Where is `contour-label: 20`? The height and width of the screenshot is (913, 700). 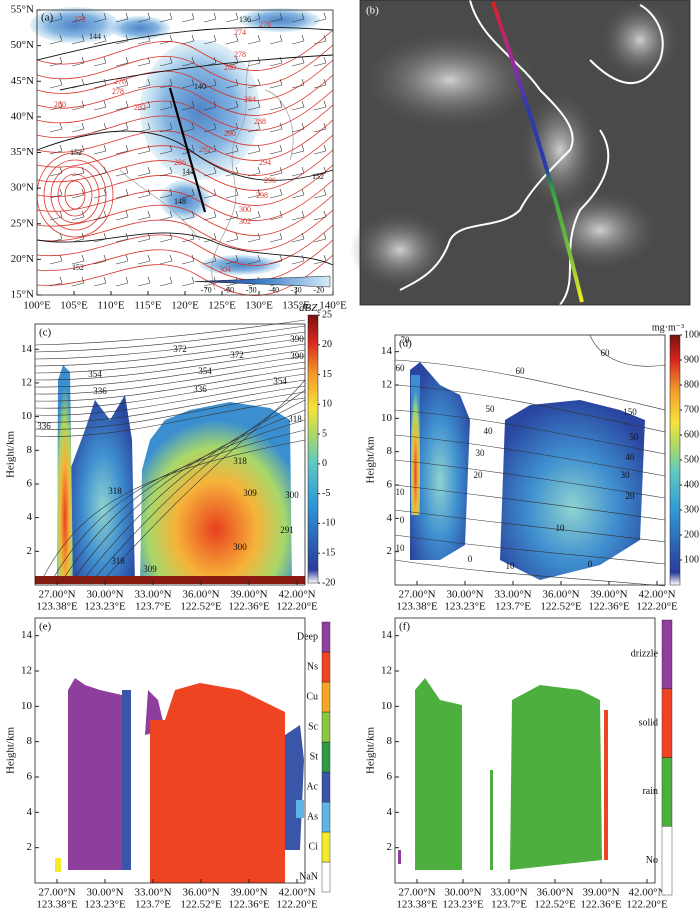
contour-label: 20 is located at coordinates (631, 496).